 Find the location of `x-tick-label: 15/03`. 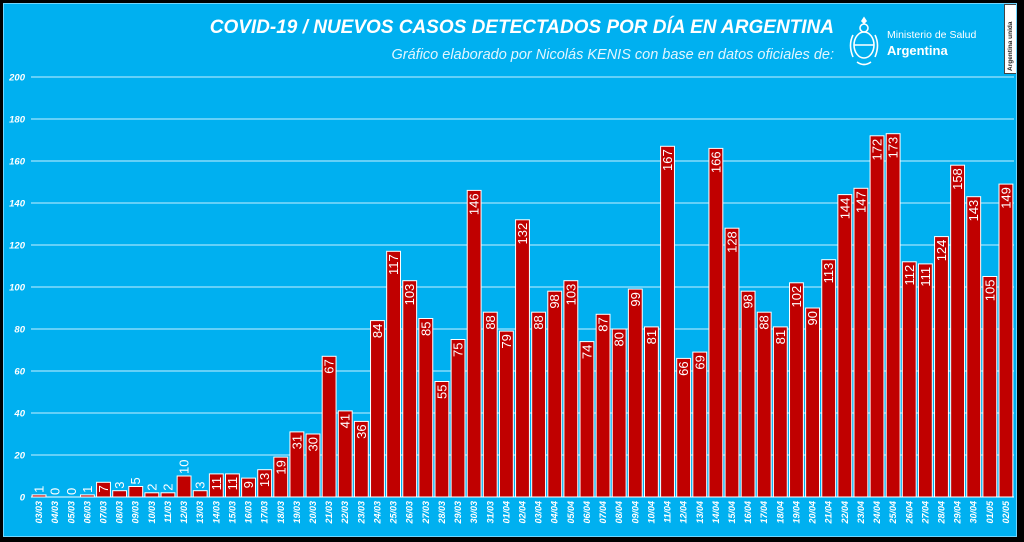

x-tick-label: 15/03 is located at coordinates (232, 512).